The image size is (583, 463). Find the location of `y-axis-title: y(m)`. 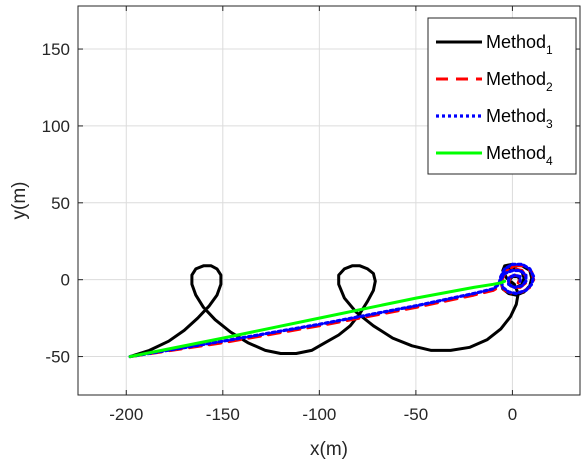

y-axis-title: y(m) is located at coordinates (19, 201).